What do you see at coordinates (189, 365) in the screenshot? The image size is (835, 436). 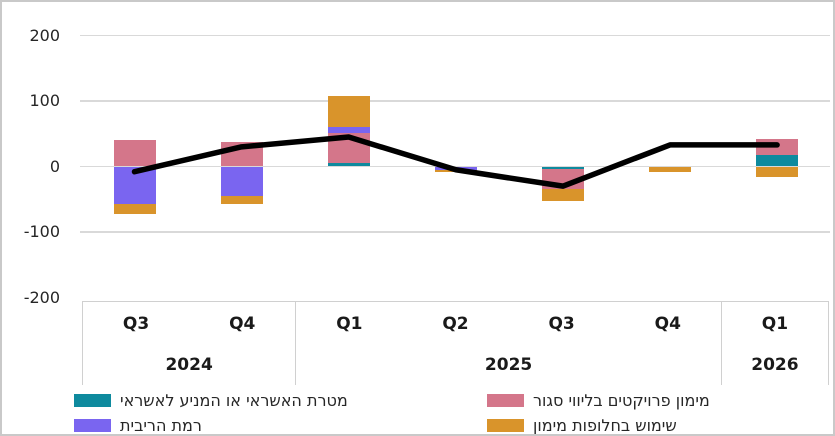 I see `x-axis-year-label: 2024` at bounding box center [189, 365].